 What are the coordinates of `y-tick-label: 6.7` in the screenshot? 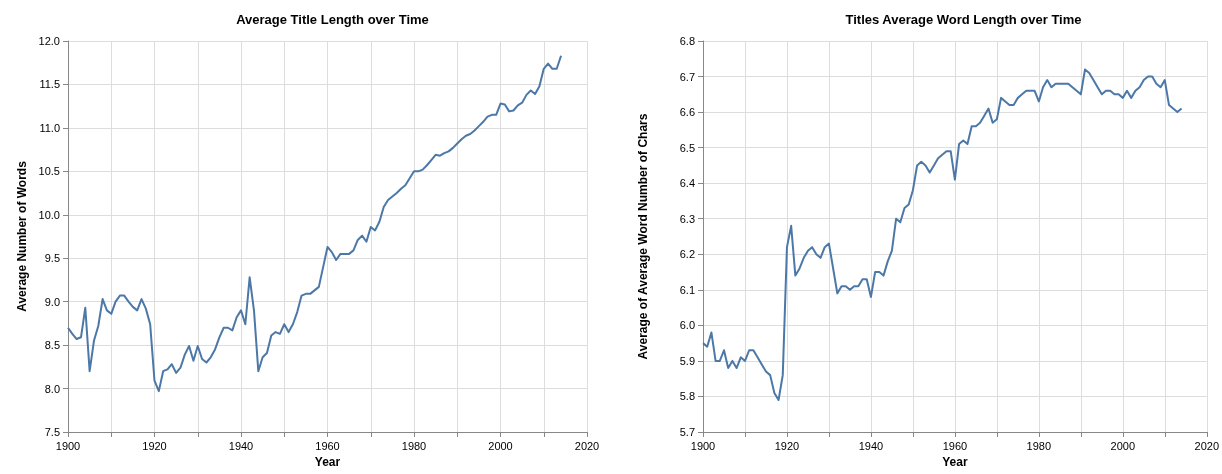 It's located at (687, 76).